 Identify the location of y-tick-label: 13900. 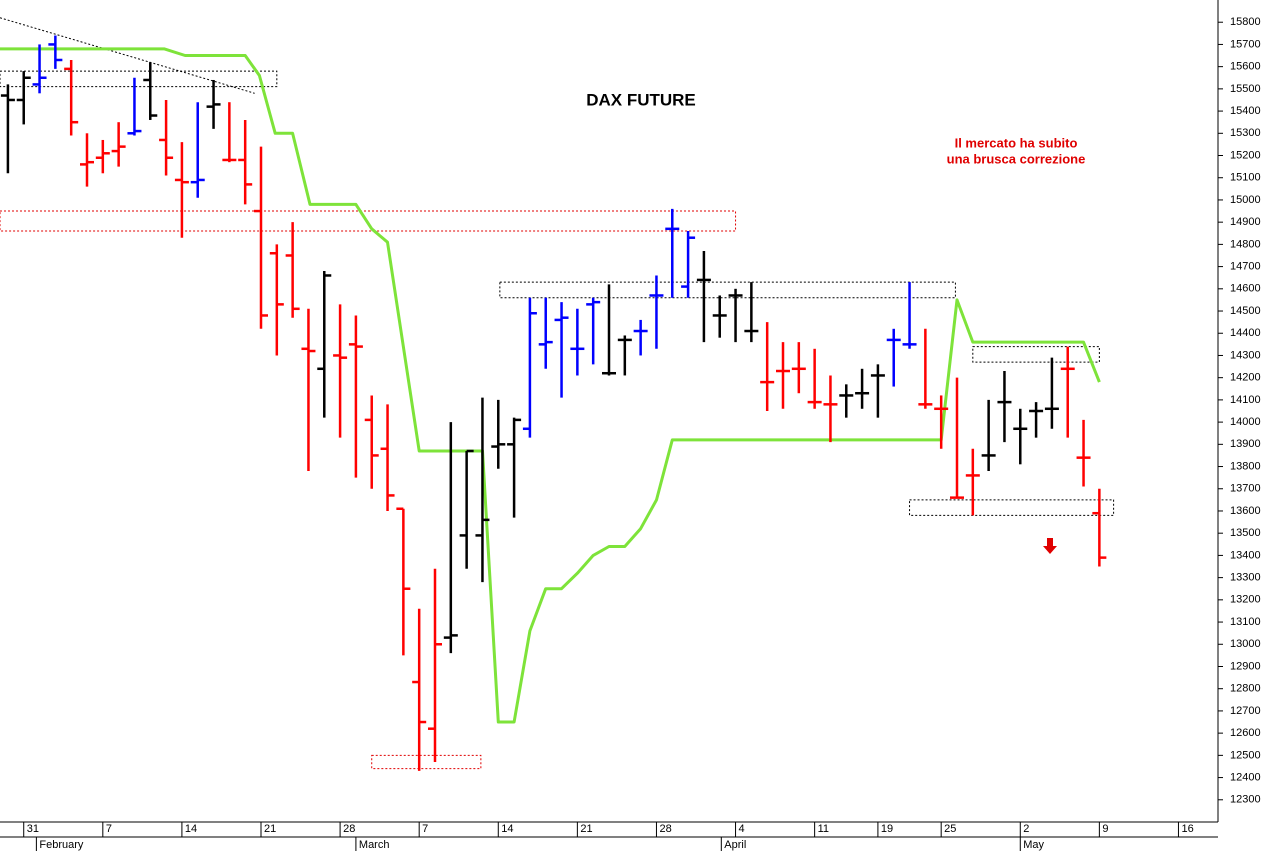
(1245, 444).